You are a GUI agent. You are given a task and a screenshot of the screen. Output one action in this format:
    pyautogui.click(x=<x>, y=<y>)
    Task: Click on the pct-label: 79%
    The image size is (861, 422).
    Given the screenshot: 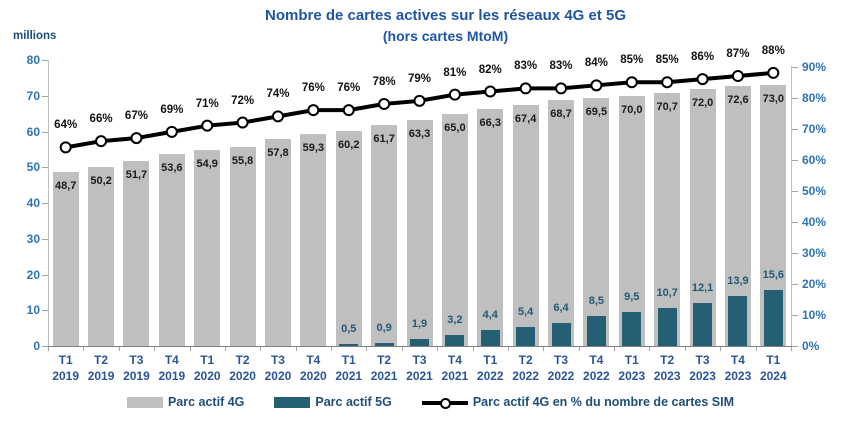 What is the action you would take?
    pyautogui.click(x=419, y=78)
    